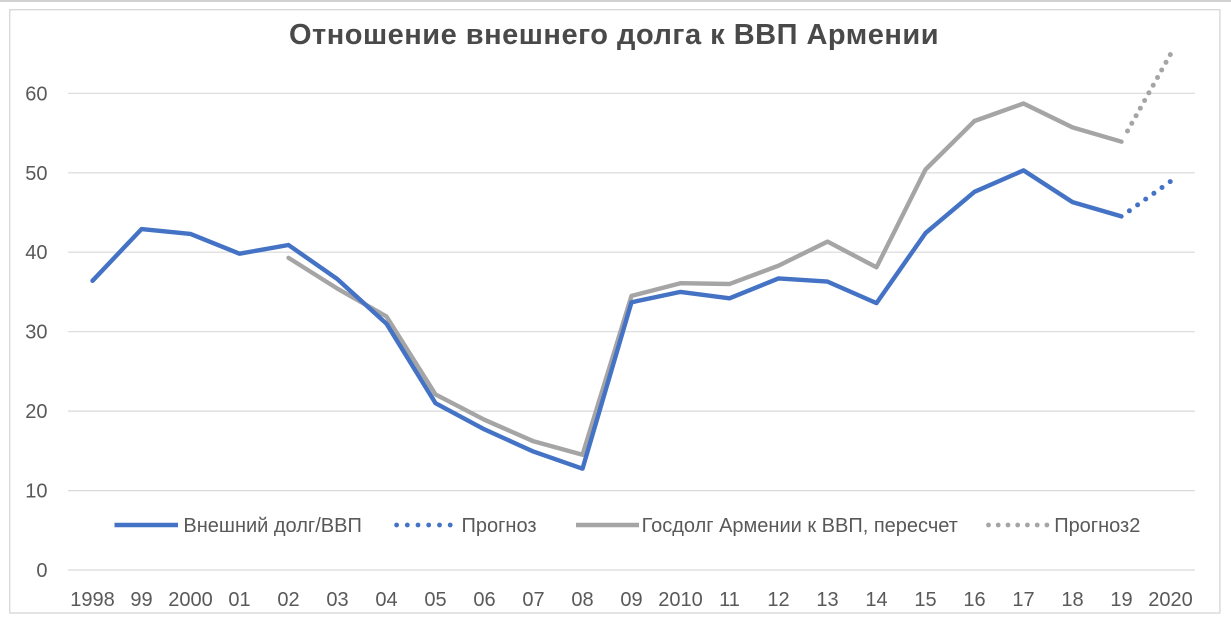  What do you see at coordinates (288, 600) in the screenshot?
I see `svg-text: 02` at bounding box center [288, 600].